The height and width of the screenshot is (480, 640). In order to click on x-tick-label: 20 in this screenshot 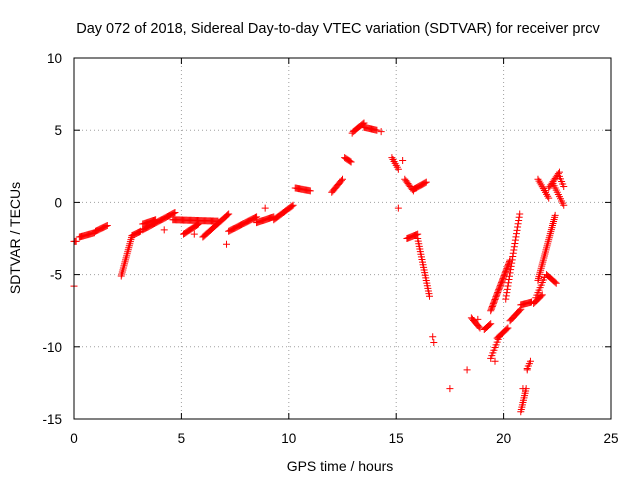, I will do `click(503, 438)`.